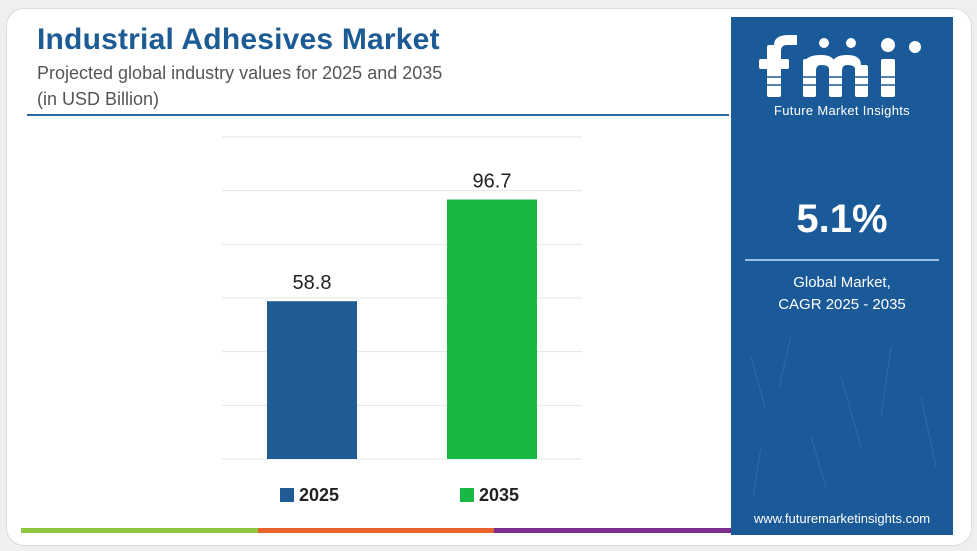 The height and width of the screenshot is (551, 977). What do you see at coordinates (843, 417) in the screenshot?
I see `panel-texture` at bounding box center [843, 417].